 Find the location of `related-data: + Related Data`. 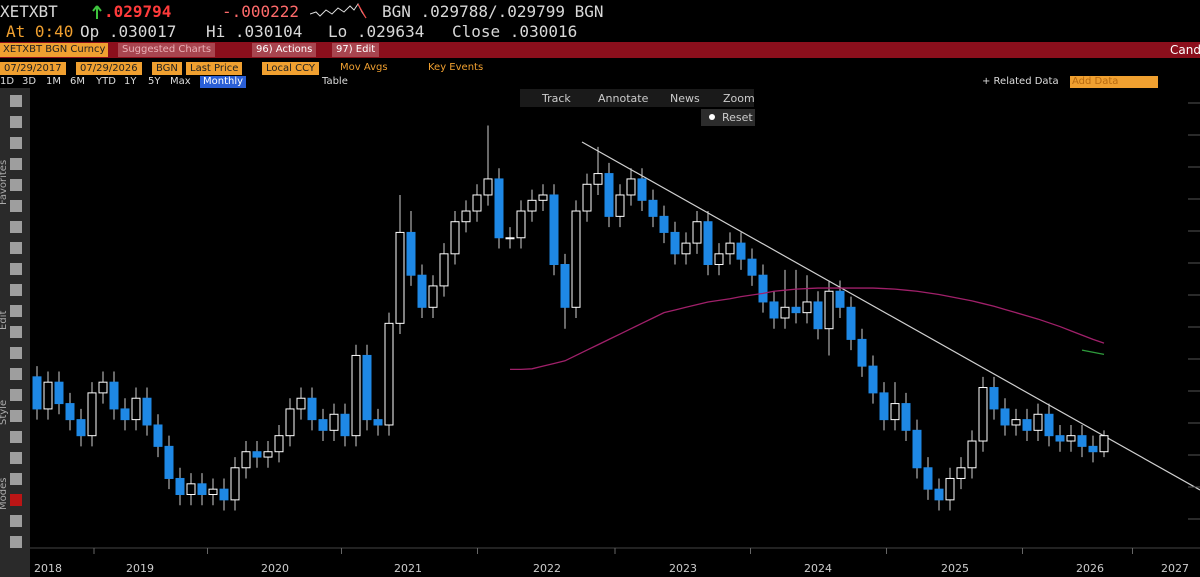

related-data: + Related Data is located at coordinates (1020, 81).